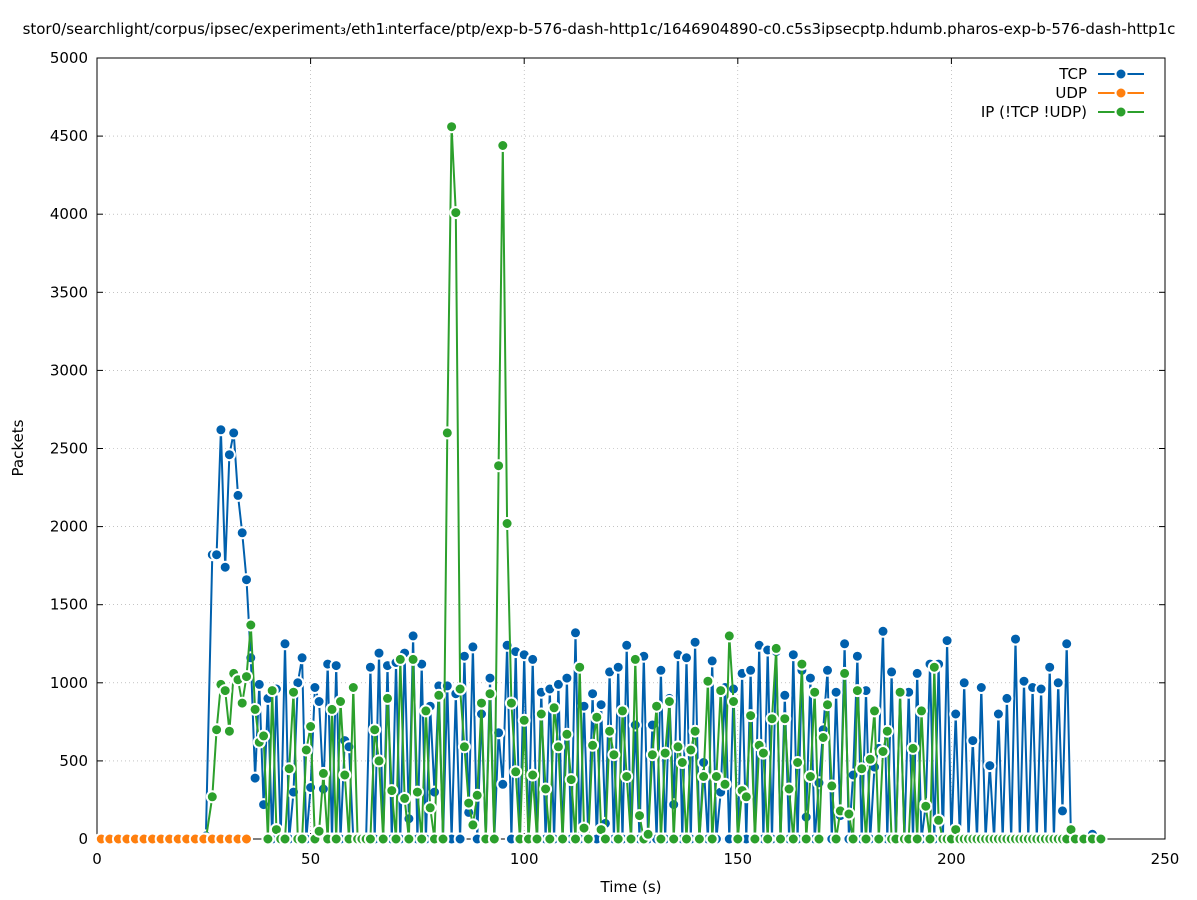  I want to click on y-tick-label: 1000, so click(69, 683).